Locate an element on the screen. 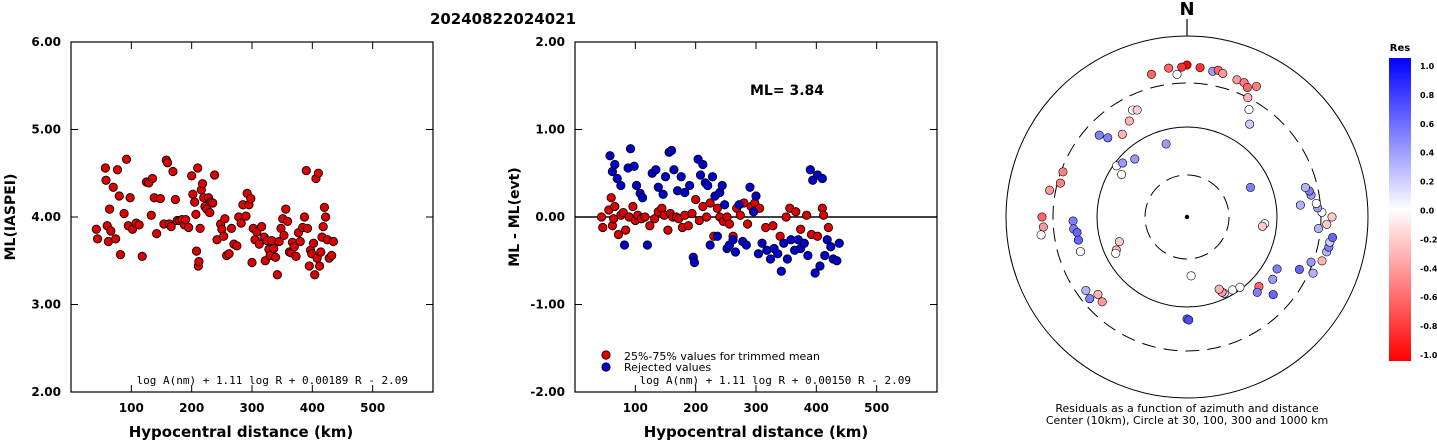  ring-100km is located at coordinates (1187, 217).